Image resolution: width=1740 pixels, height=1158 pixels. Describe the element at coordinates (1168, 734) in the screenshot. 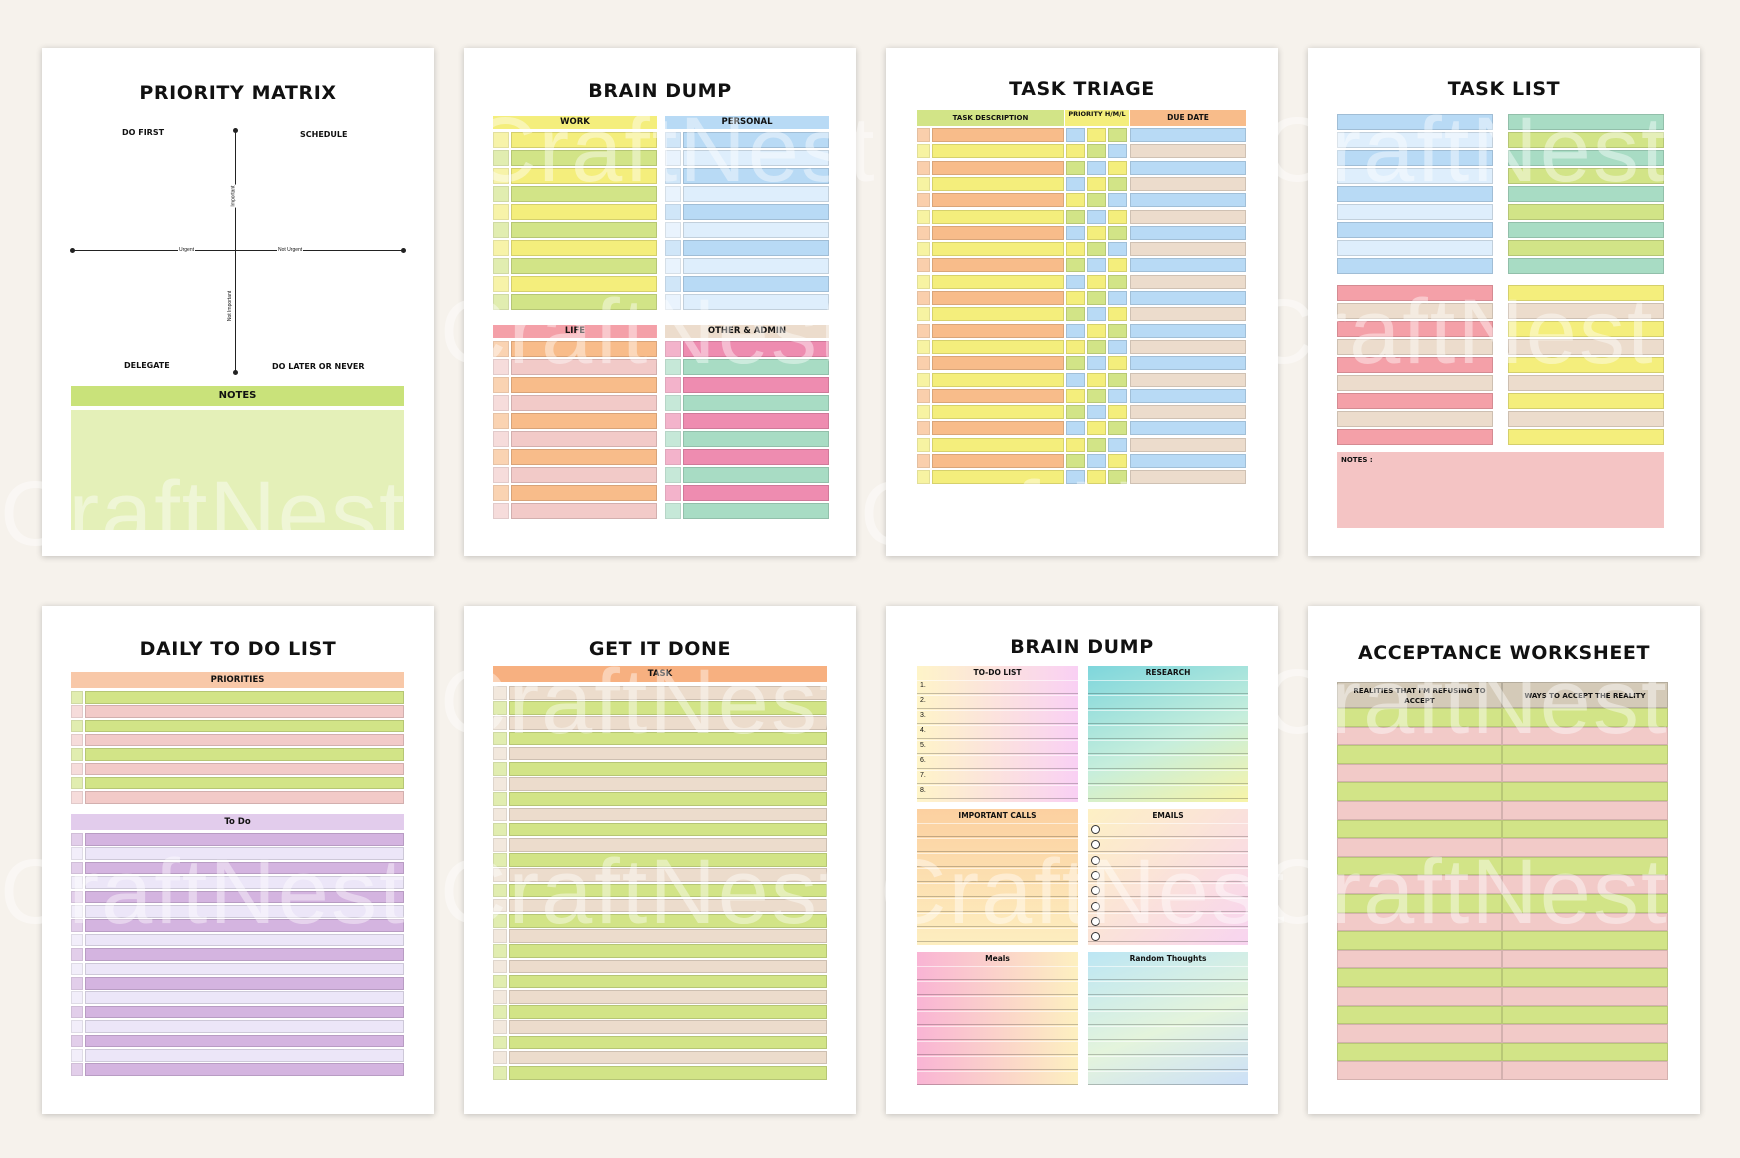

I see `research-box` at that location.